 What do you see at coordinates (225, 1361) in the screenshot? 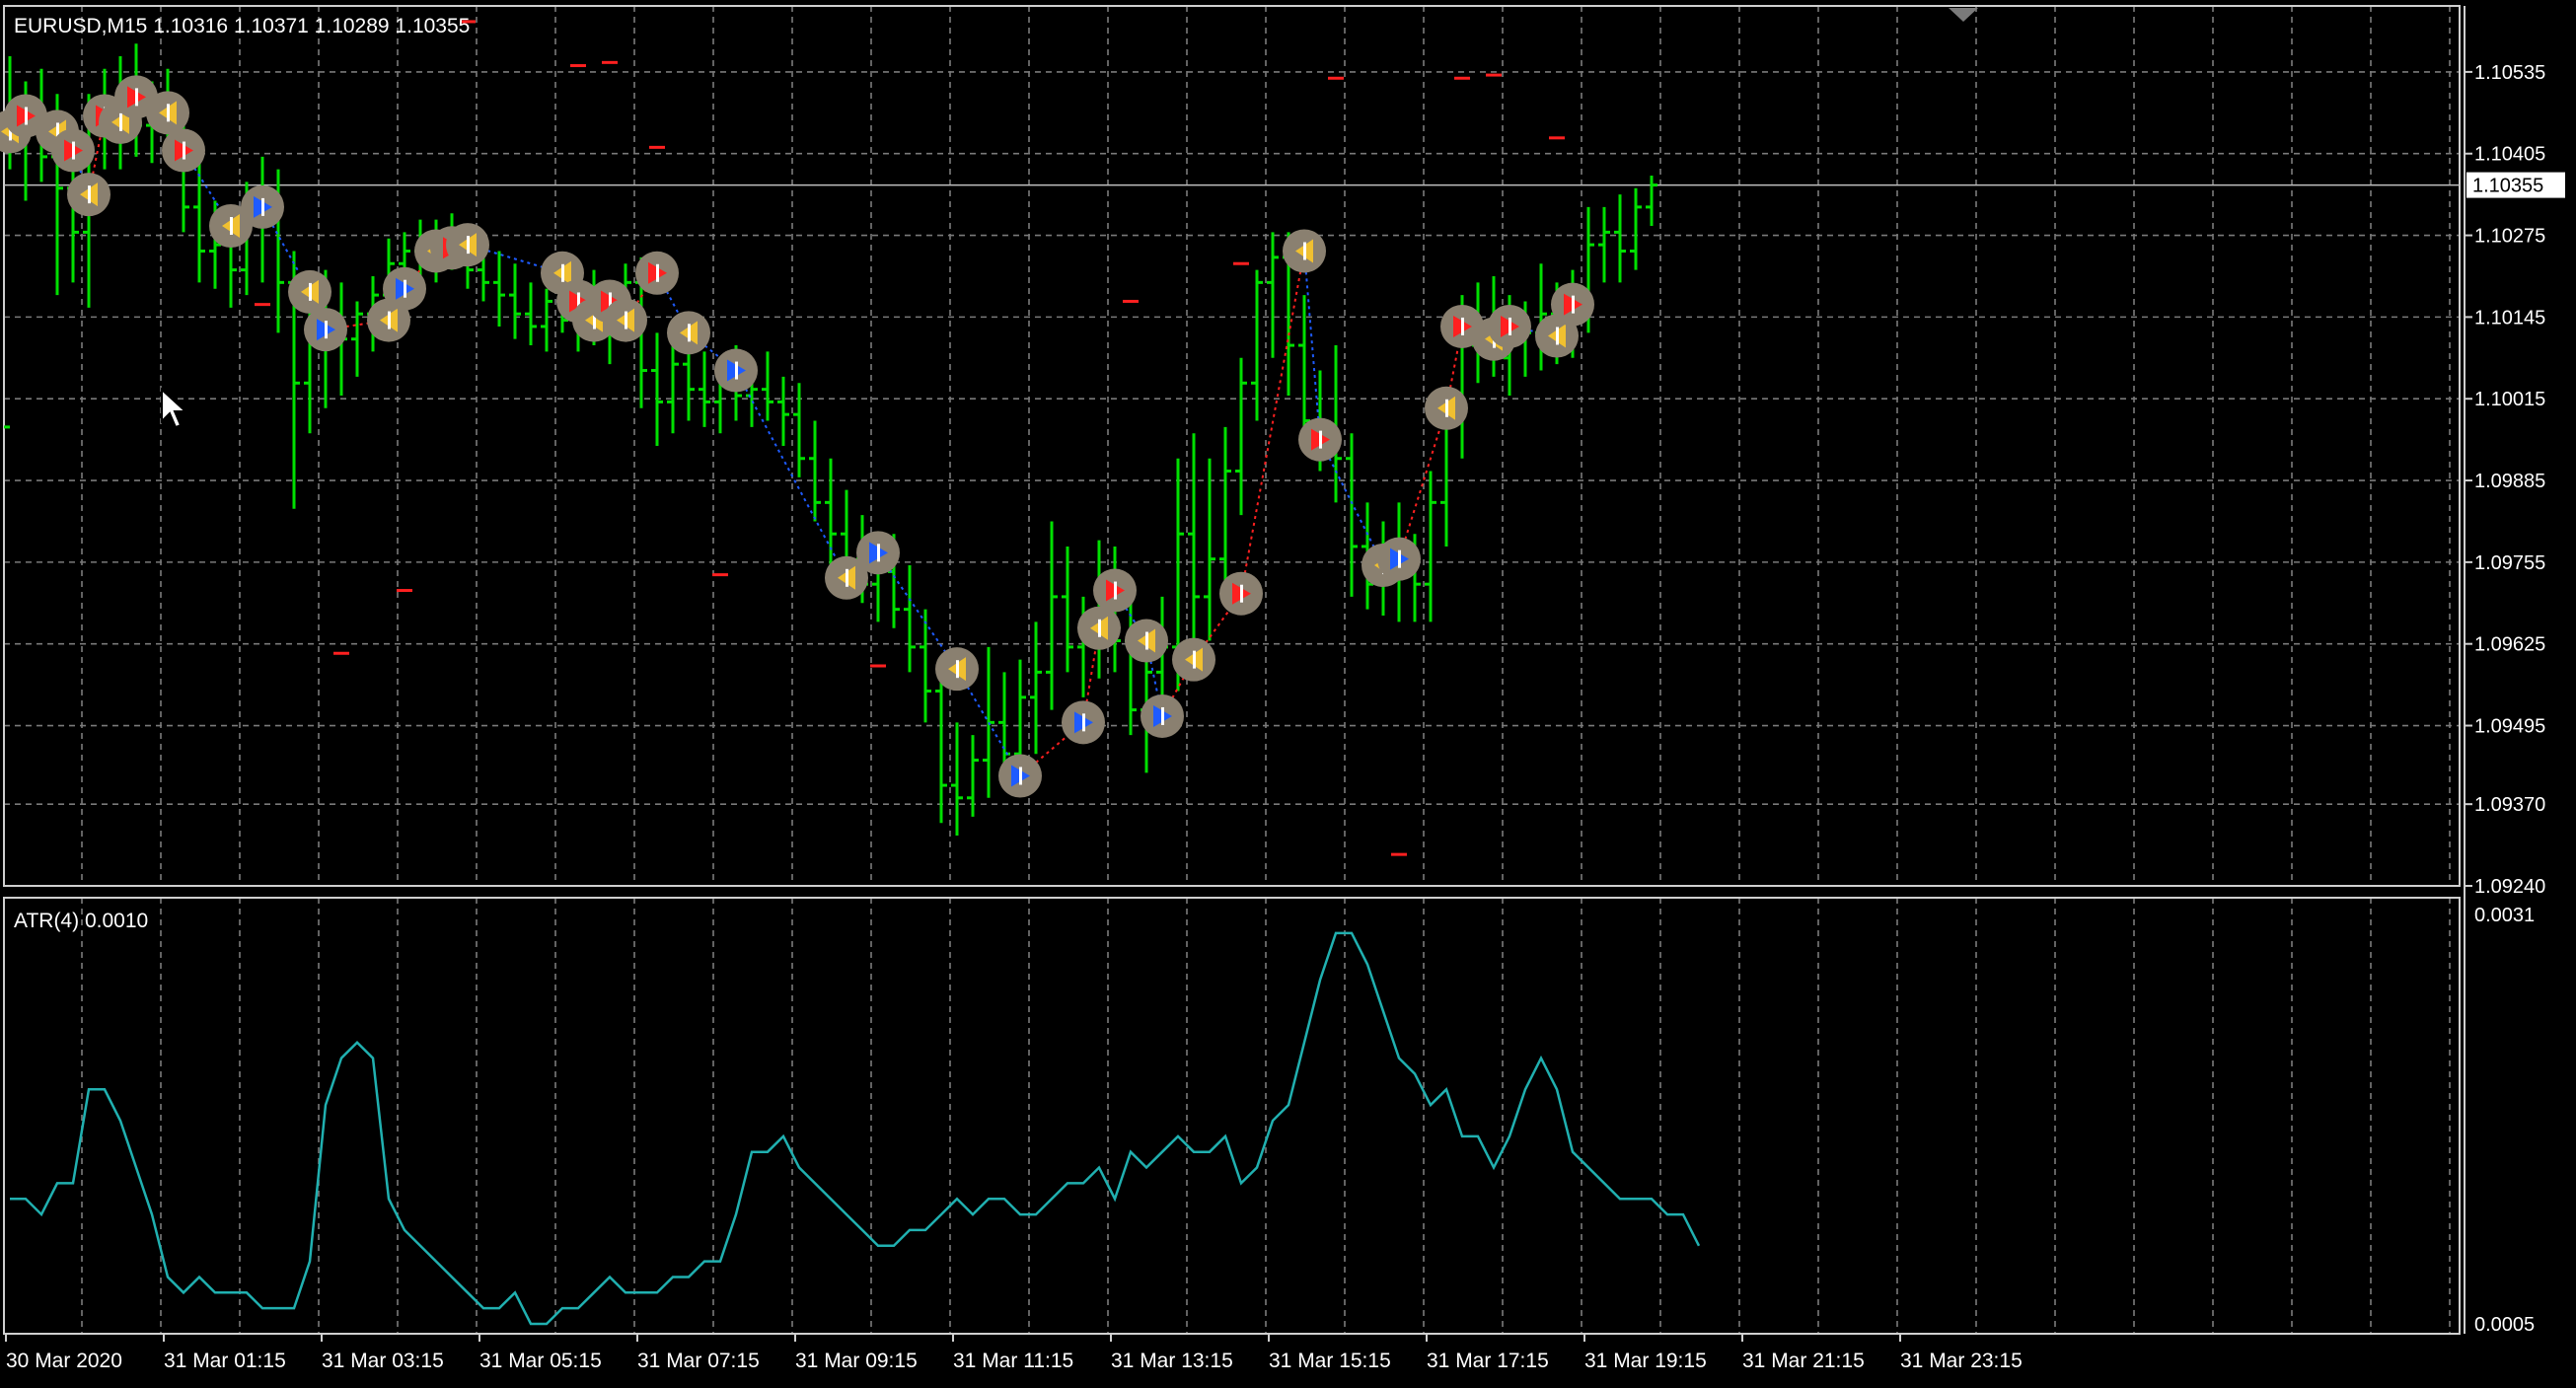
I see `time-tick-label: 31 Mar 01:15` at bounding box center [225, 1361].